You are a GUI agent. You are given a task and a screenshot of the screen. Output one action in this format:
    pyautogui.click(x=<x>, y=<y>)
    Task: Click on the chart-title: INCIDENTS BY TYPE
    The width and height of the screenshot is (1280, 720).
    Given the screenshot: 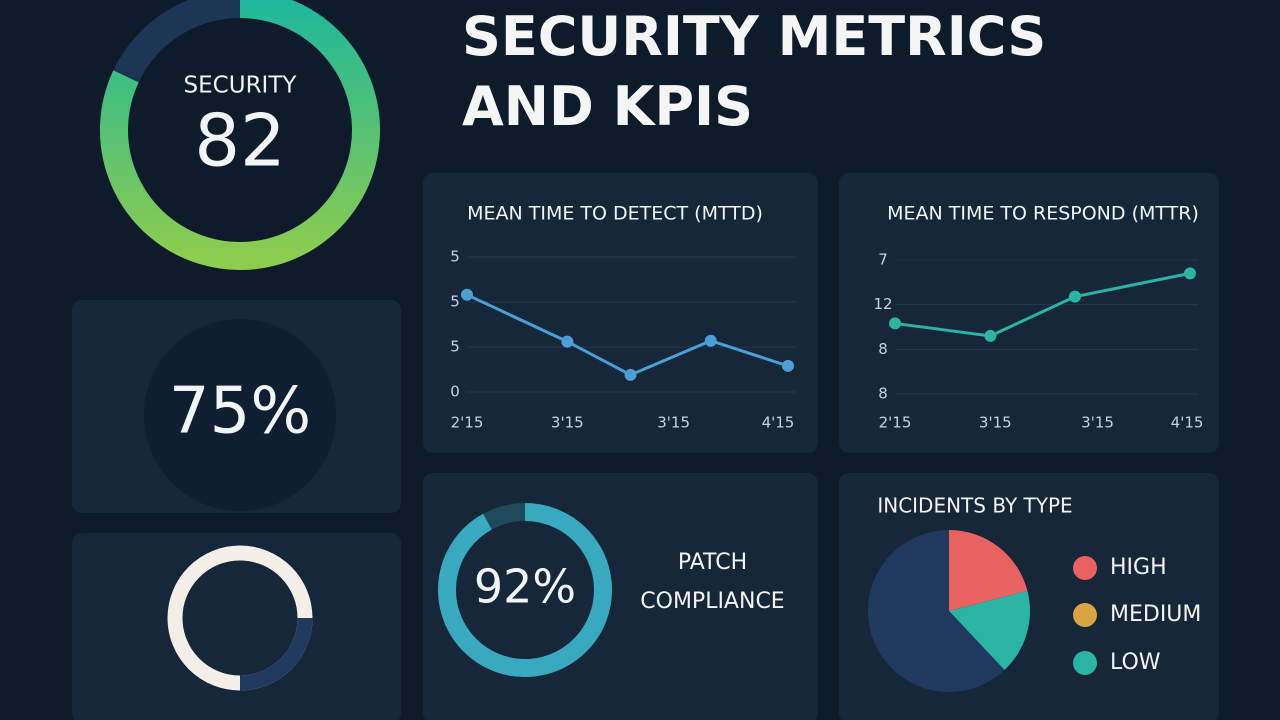 What is the action you would take?
    pyautogui.click(x=974, y=506)
    